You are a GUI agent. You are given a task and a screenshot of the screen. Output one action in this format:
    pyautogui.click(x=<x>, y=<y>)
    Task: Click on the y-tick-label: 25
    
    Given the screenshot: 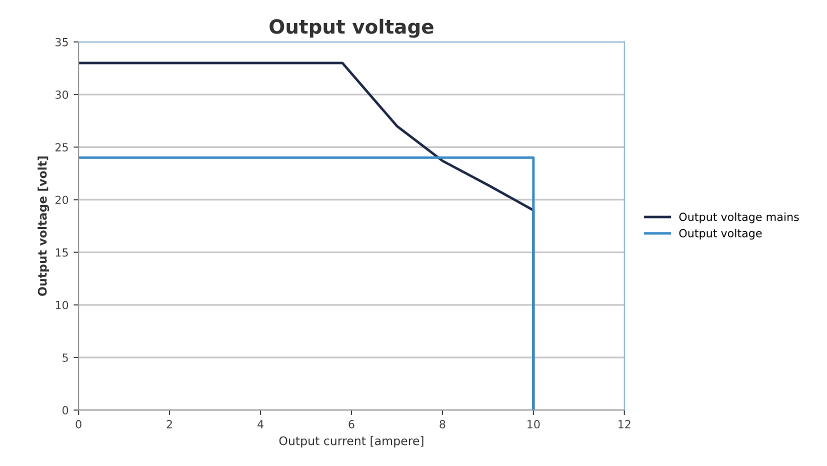 What is the action you would take?
    pyautogui.click(x=62, y=147)
    